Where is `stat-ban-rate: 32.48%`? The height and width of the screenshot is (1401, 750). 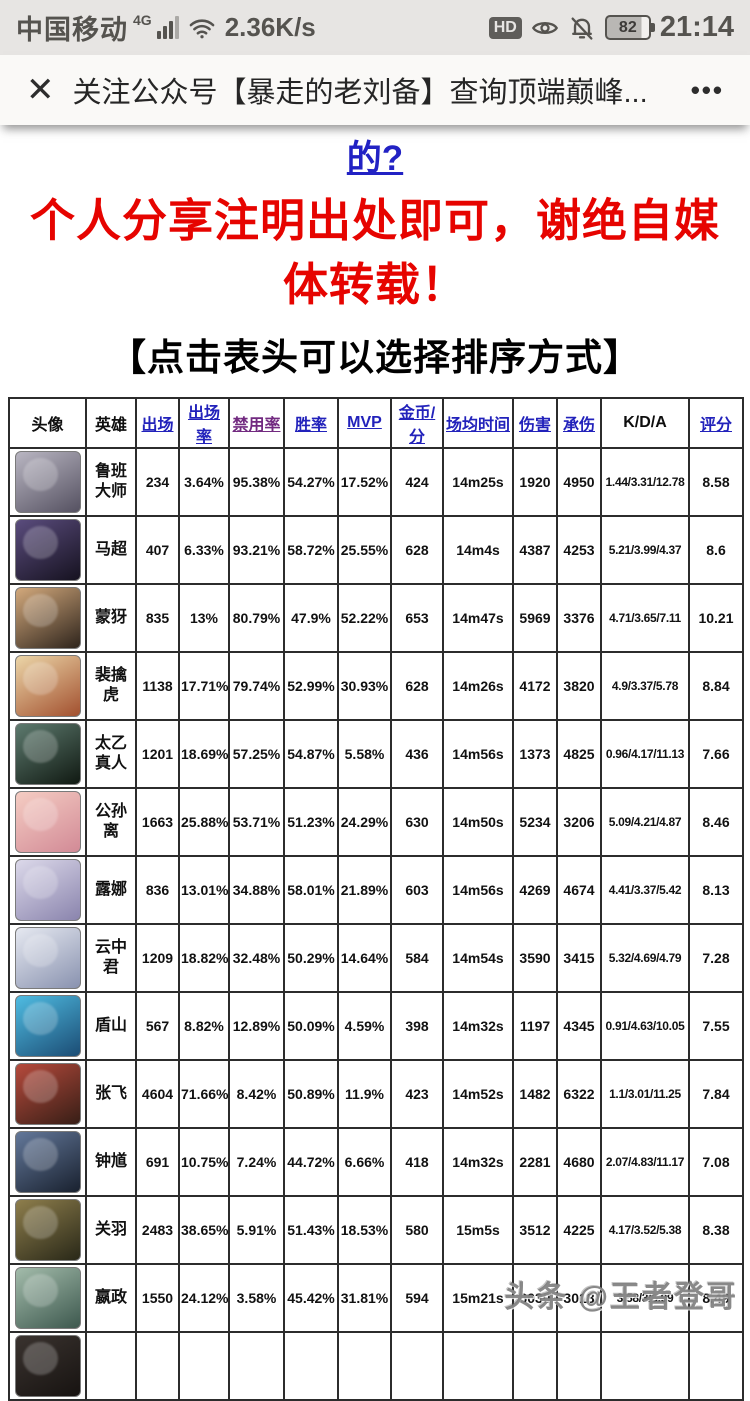
stat-ban-rate: 32.48% is located at coordinates (256, 957).